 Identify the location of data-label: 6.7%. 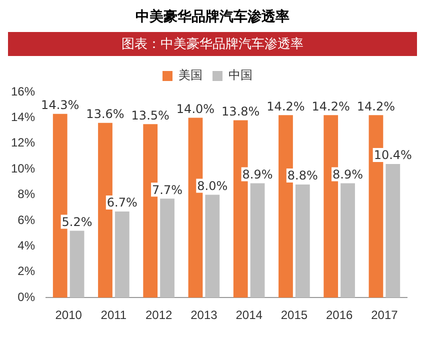
(122, 203).